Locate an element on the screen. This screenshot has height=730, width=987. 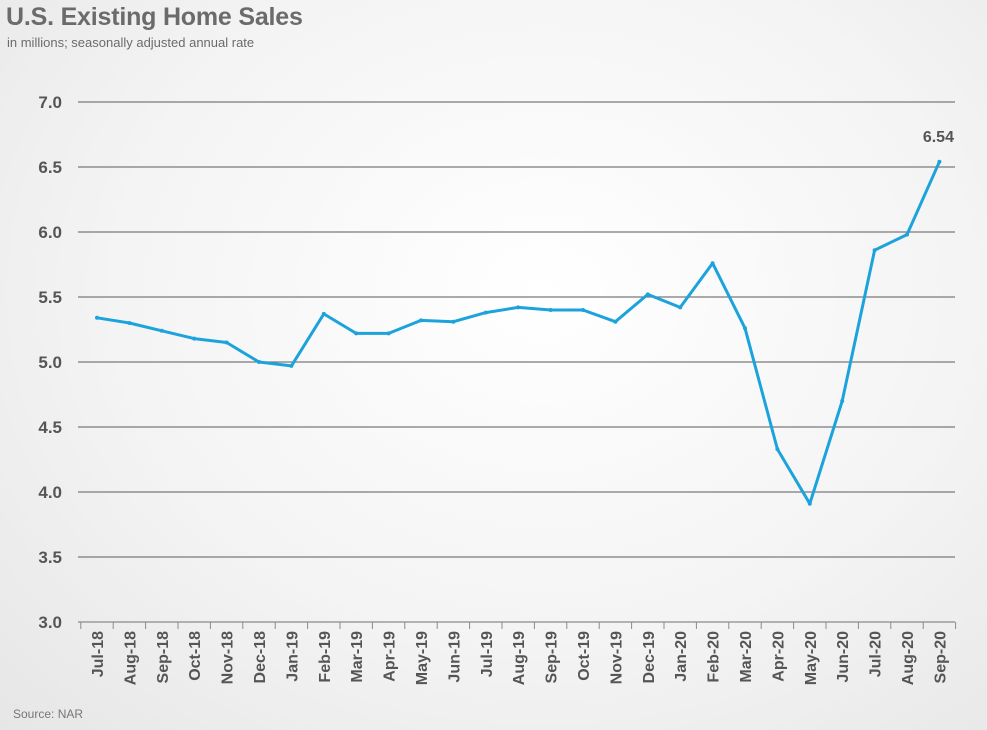
y-tick-label: 3.0 is located at coordinates (50, 622).